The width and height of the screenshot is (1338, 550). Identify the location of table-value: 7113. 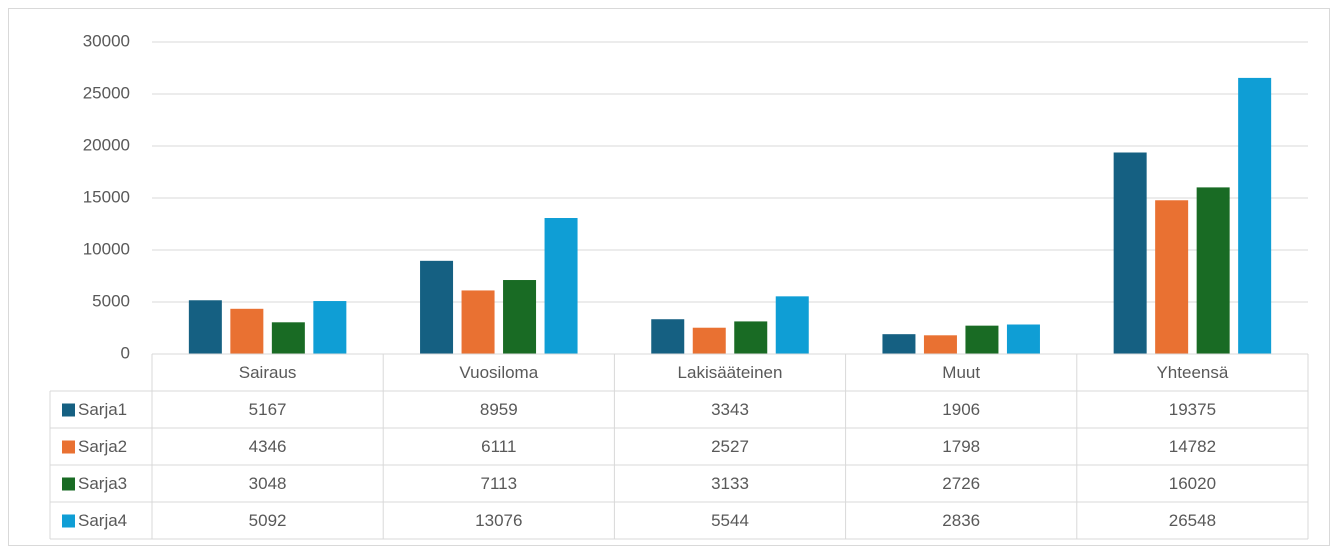
(499, 483).